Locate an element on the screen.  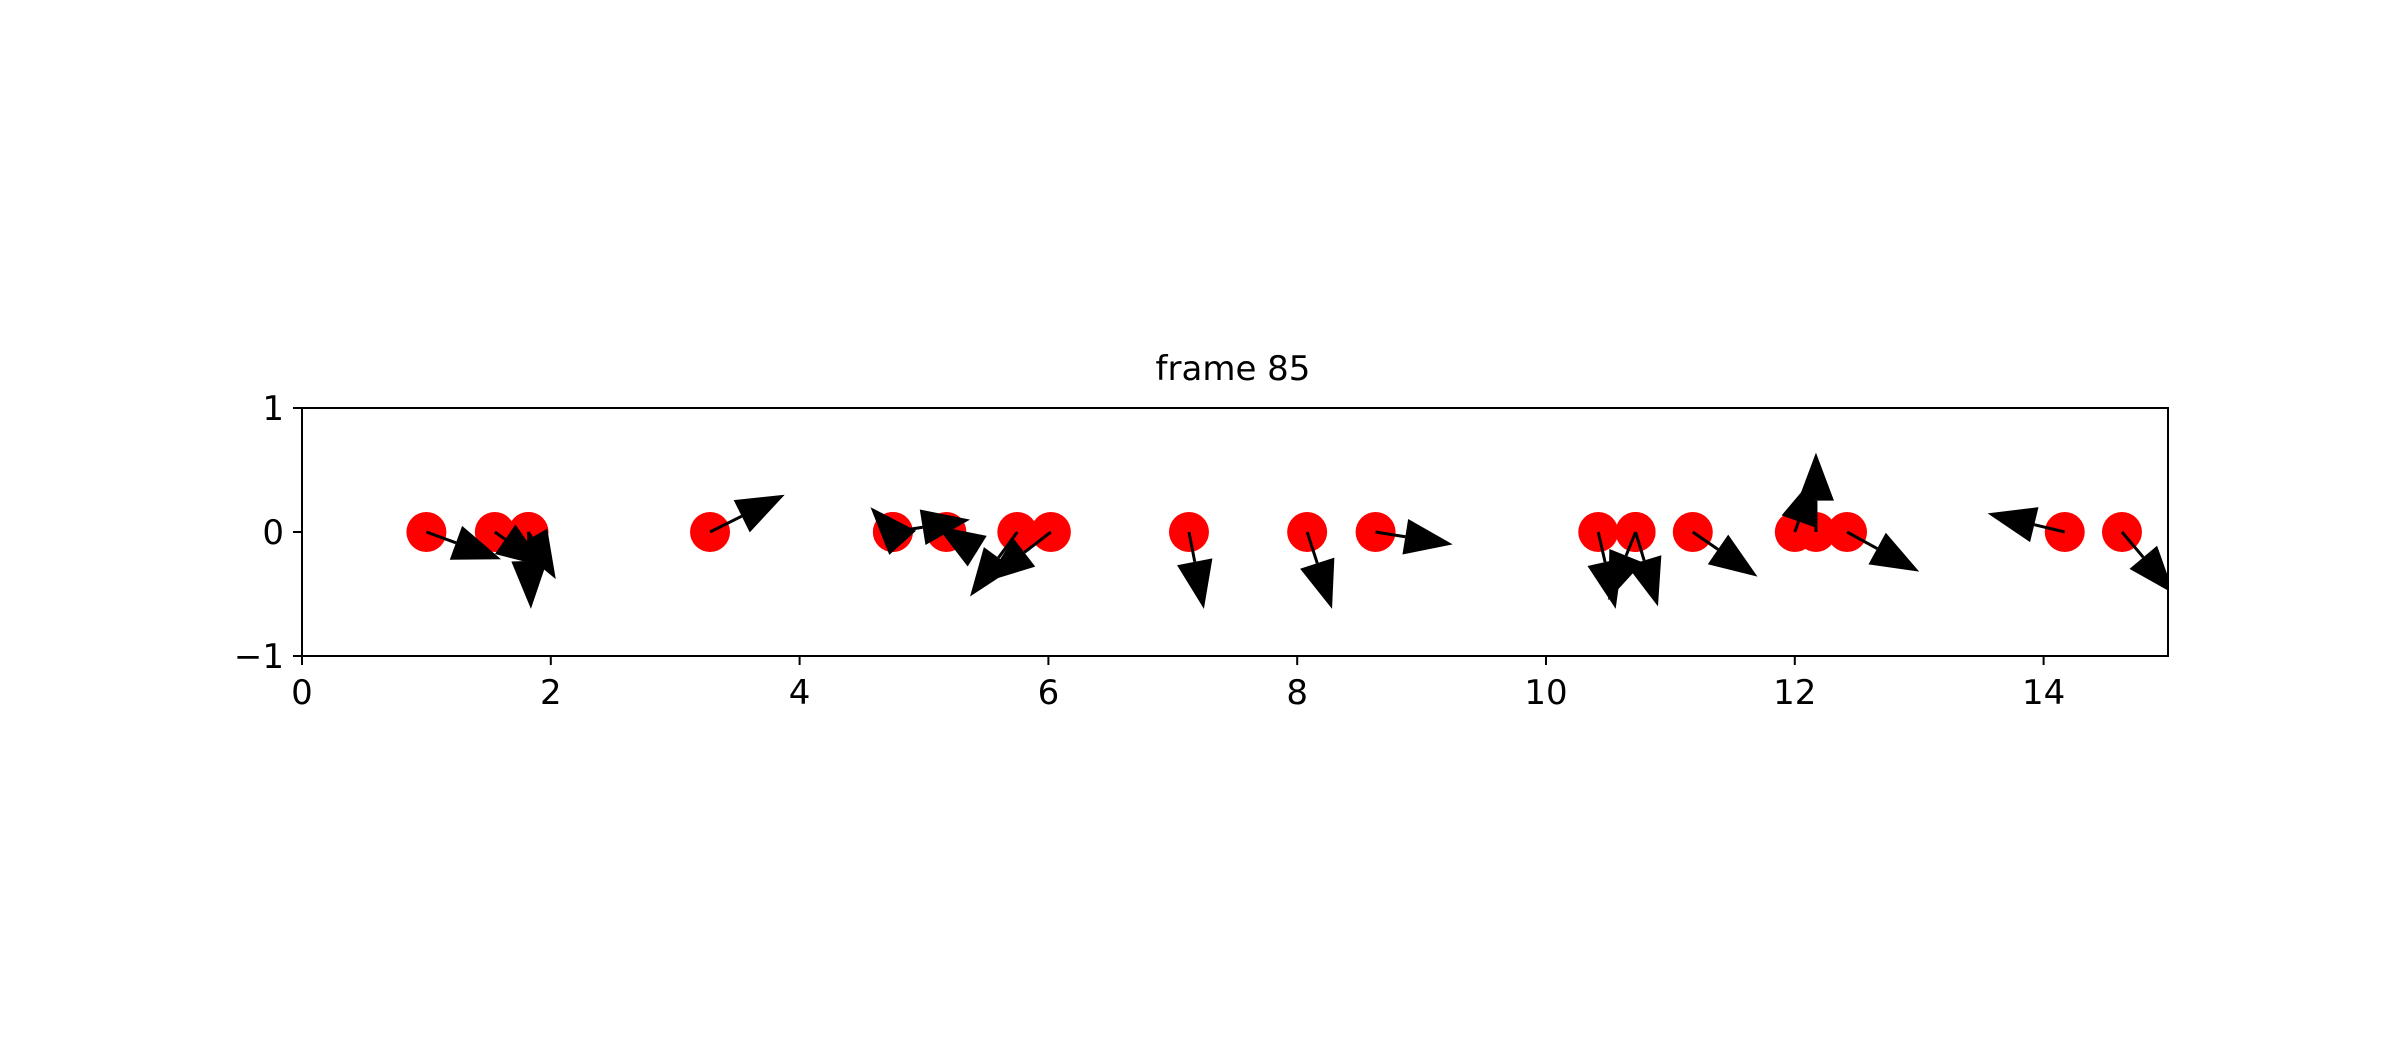
data-point is located at coordinates (1017, 532).